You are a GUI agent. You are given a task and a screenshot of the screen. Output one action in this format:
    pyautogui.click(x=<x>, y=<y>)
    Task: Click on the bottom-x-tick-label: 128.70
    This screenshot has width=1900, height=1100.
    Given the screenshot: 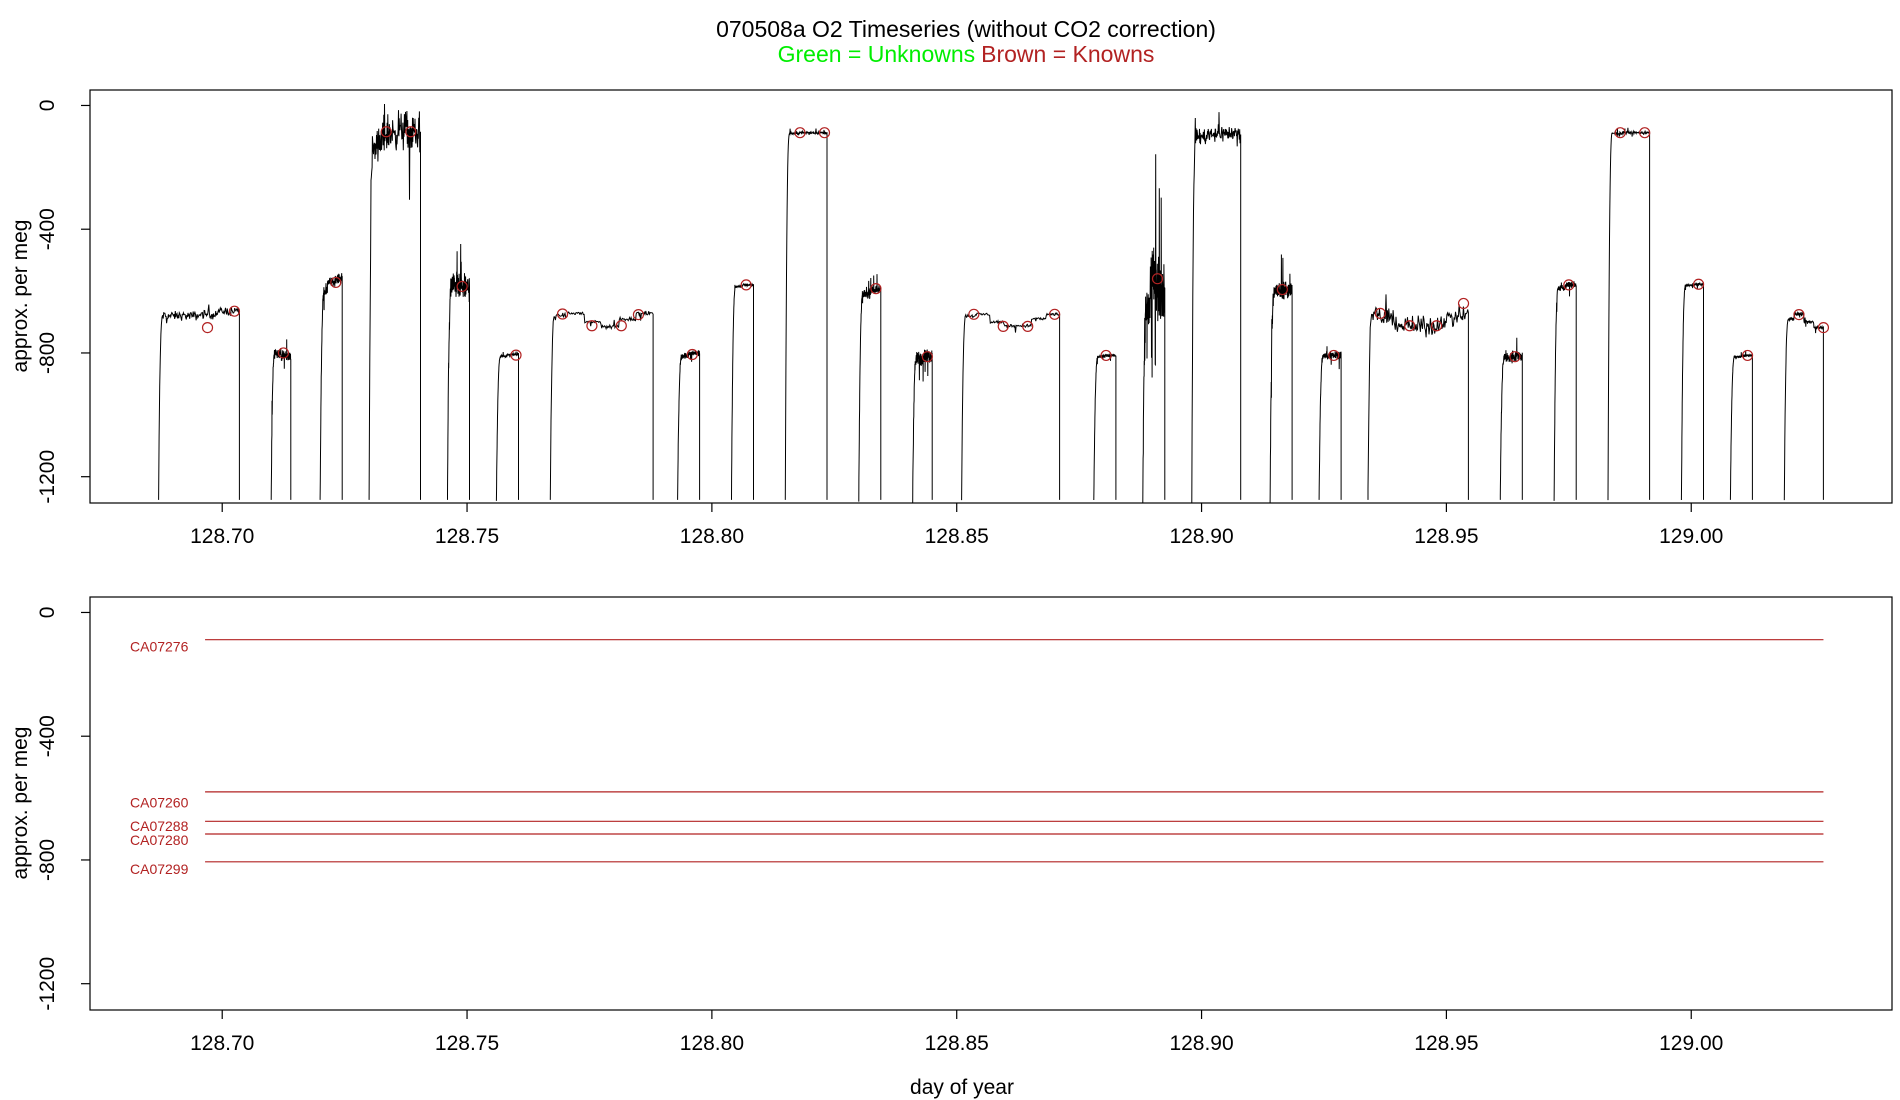 What is the action you would take?
    pyautogui.click(x=222, y=1043)
    